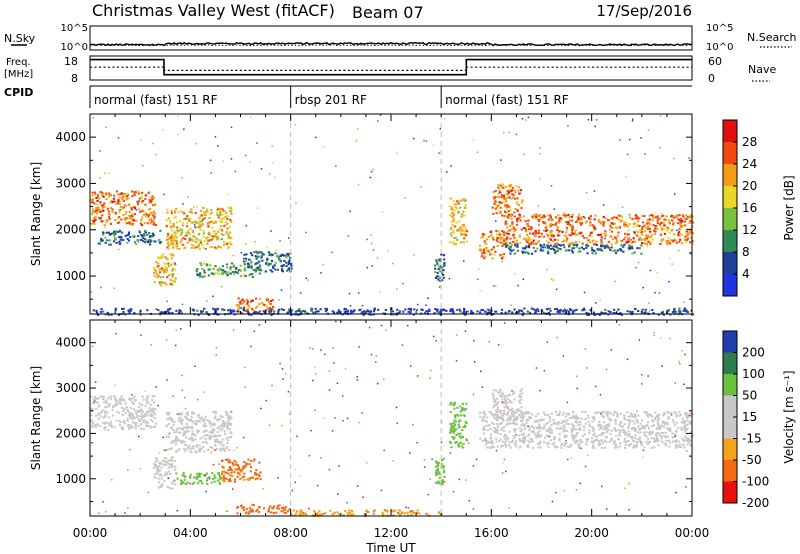 Image resolution: width=800 pixels, height=554 pixels. Describe the element at coordinates (391, 38) in the screenshot. I see `noise-panel-frame` at that location.